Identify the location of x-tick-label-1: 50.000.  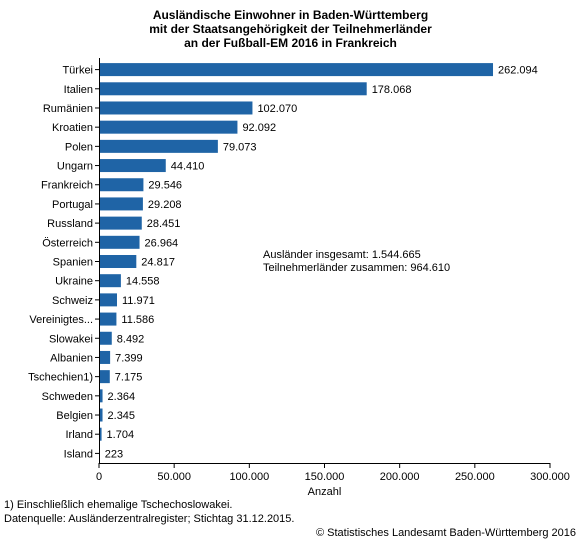
(174, 477).